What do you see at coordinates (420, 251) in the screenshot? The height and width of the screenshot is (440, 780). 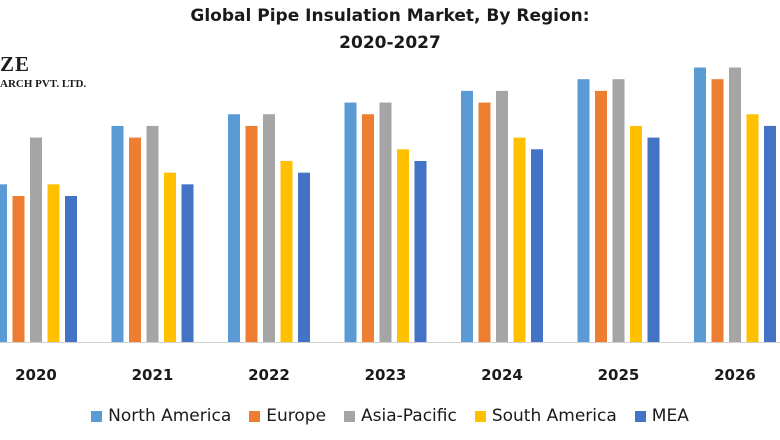 I see `bar-mea-2023` at bounding box center [420, 251].